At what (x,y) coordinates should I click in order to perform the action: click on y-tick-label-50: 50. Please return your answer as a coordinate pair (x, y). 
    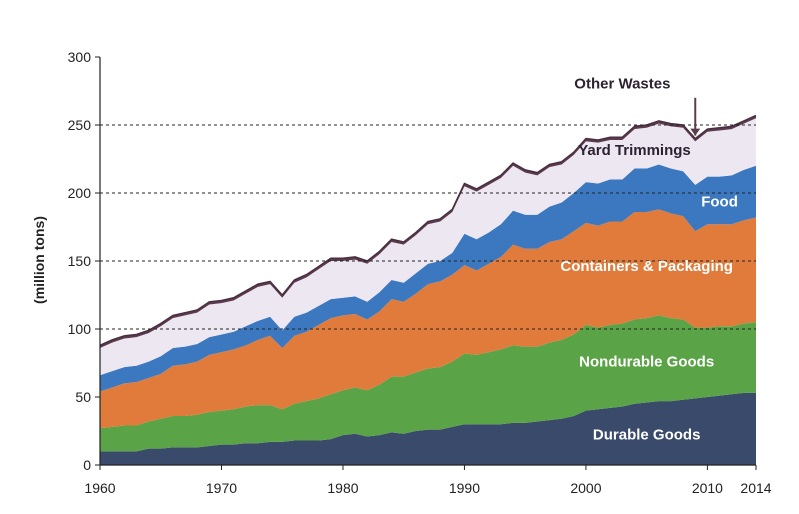
    Looking at the image, I should click on (83, 397).